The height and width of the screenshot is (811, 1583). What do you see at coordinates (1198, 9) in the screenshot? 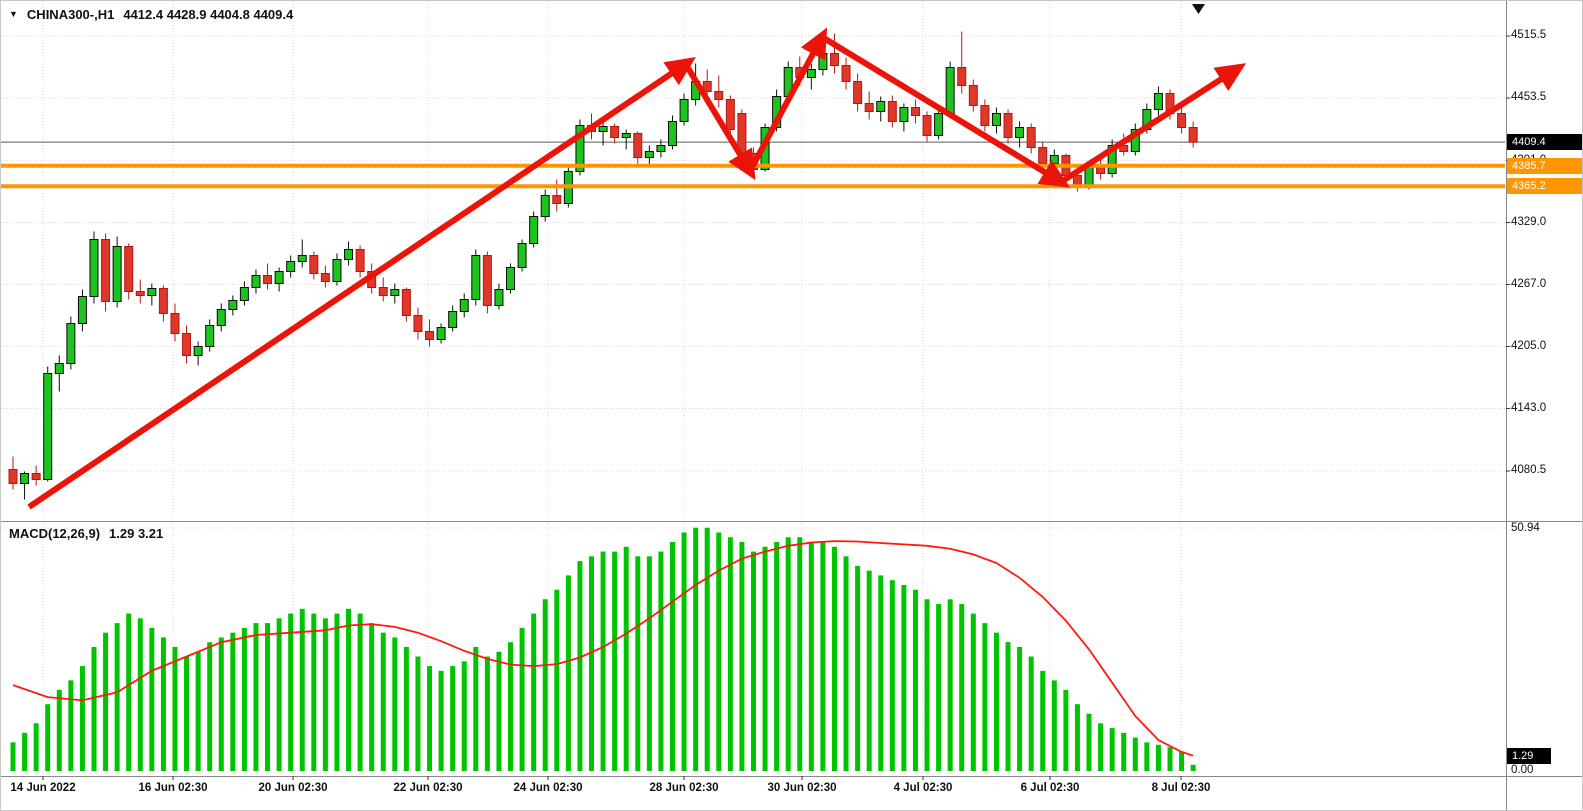
I see `chart-shift-marker-icon` at bounding box center [1198, 9].